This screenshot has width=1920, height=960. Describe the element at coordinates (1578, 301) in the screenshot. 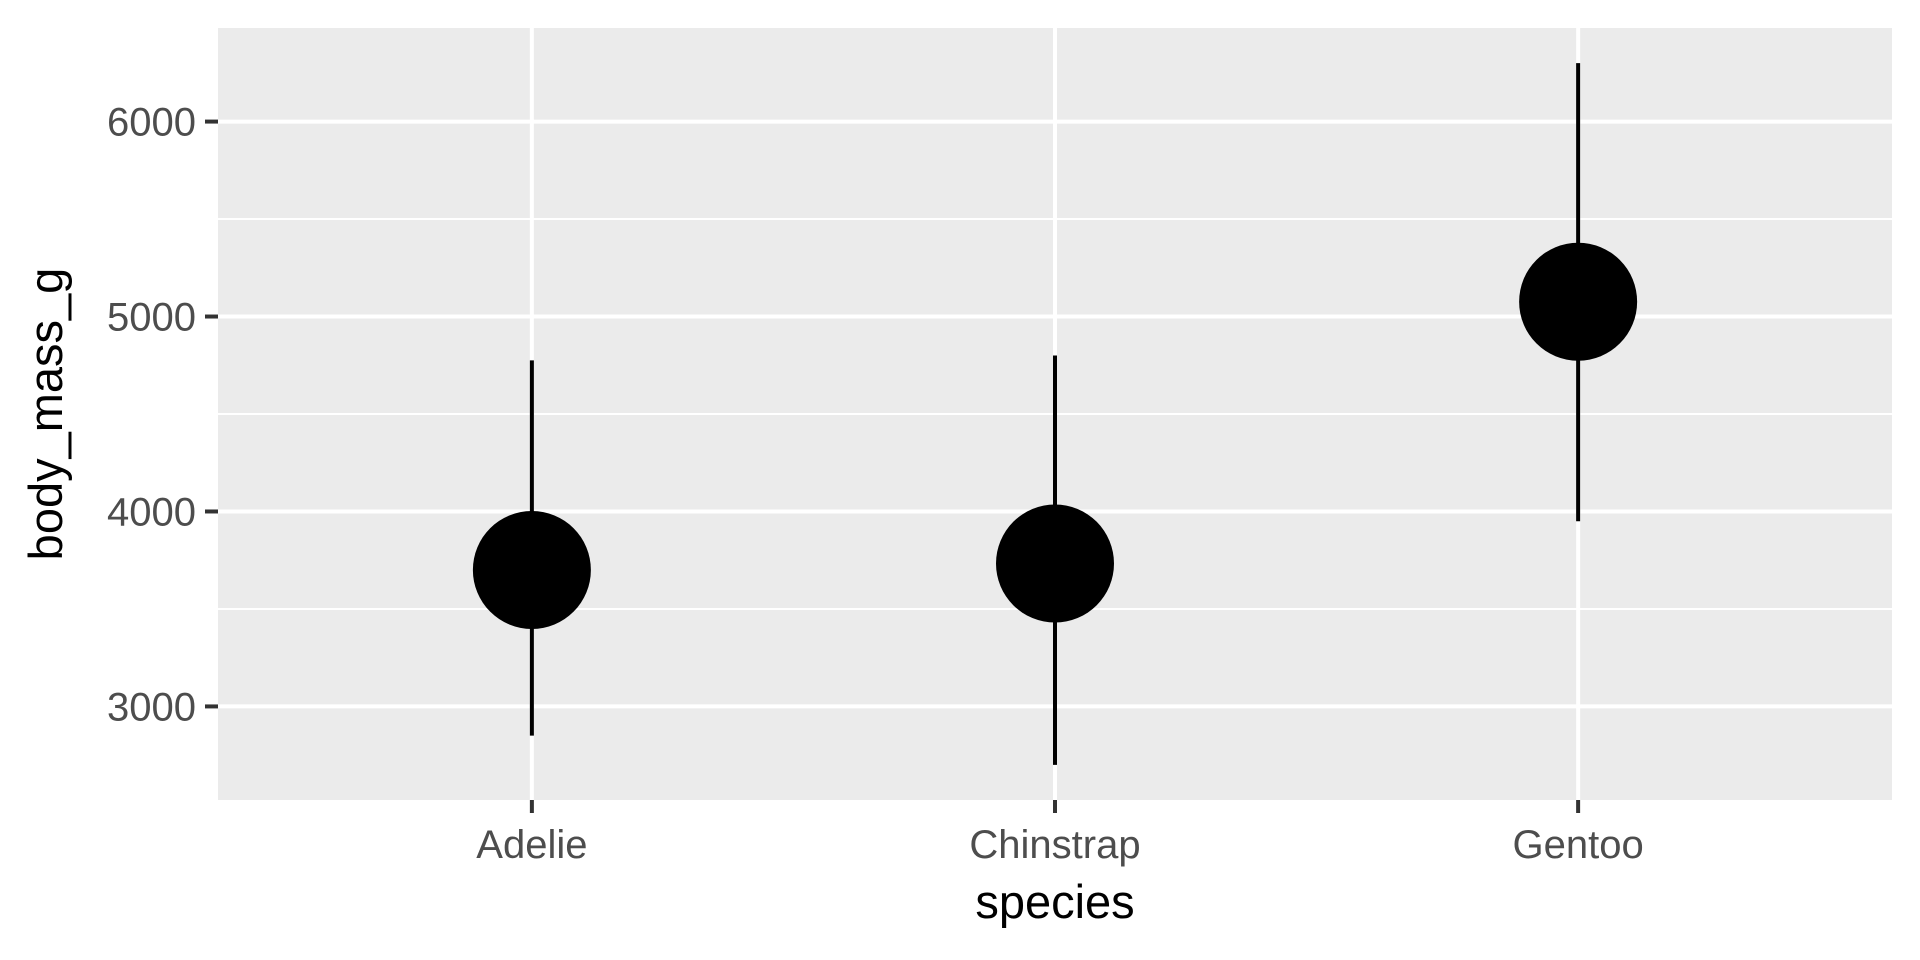

I see `mean-point-gentoo` at that location.